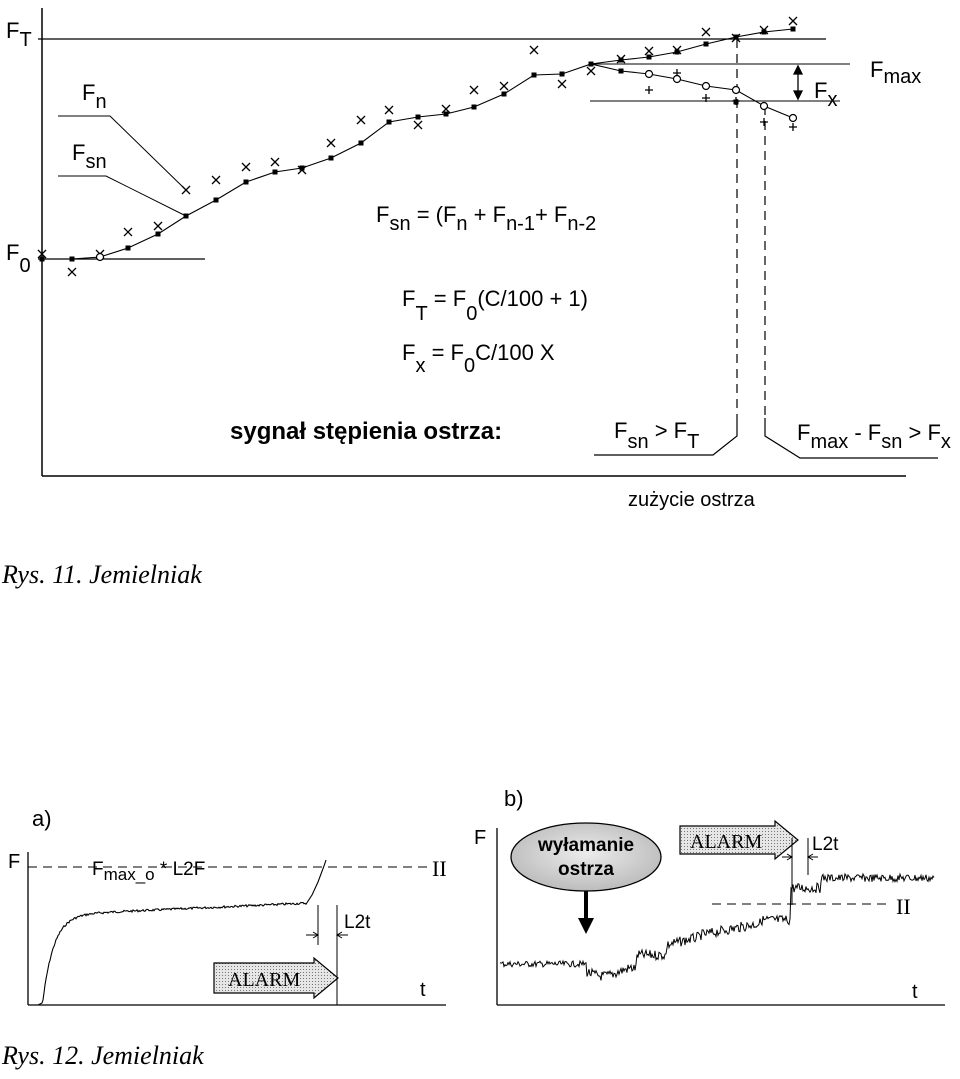  I want to click on panel-a-l2t-label: L2t, so click(357, 922).